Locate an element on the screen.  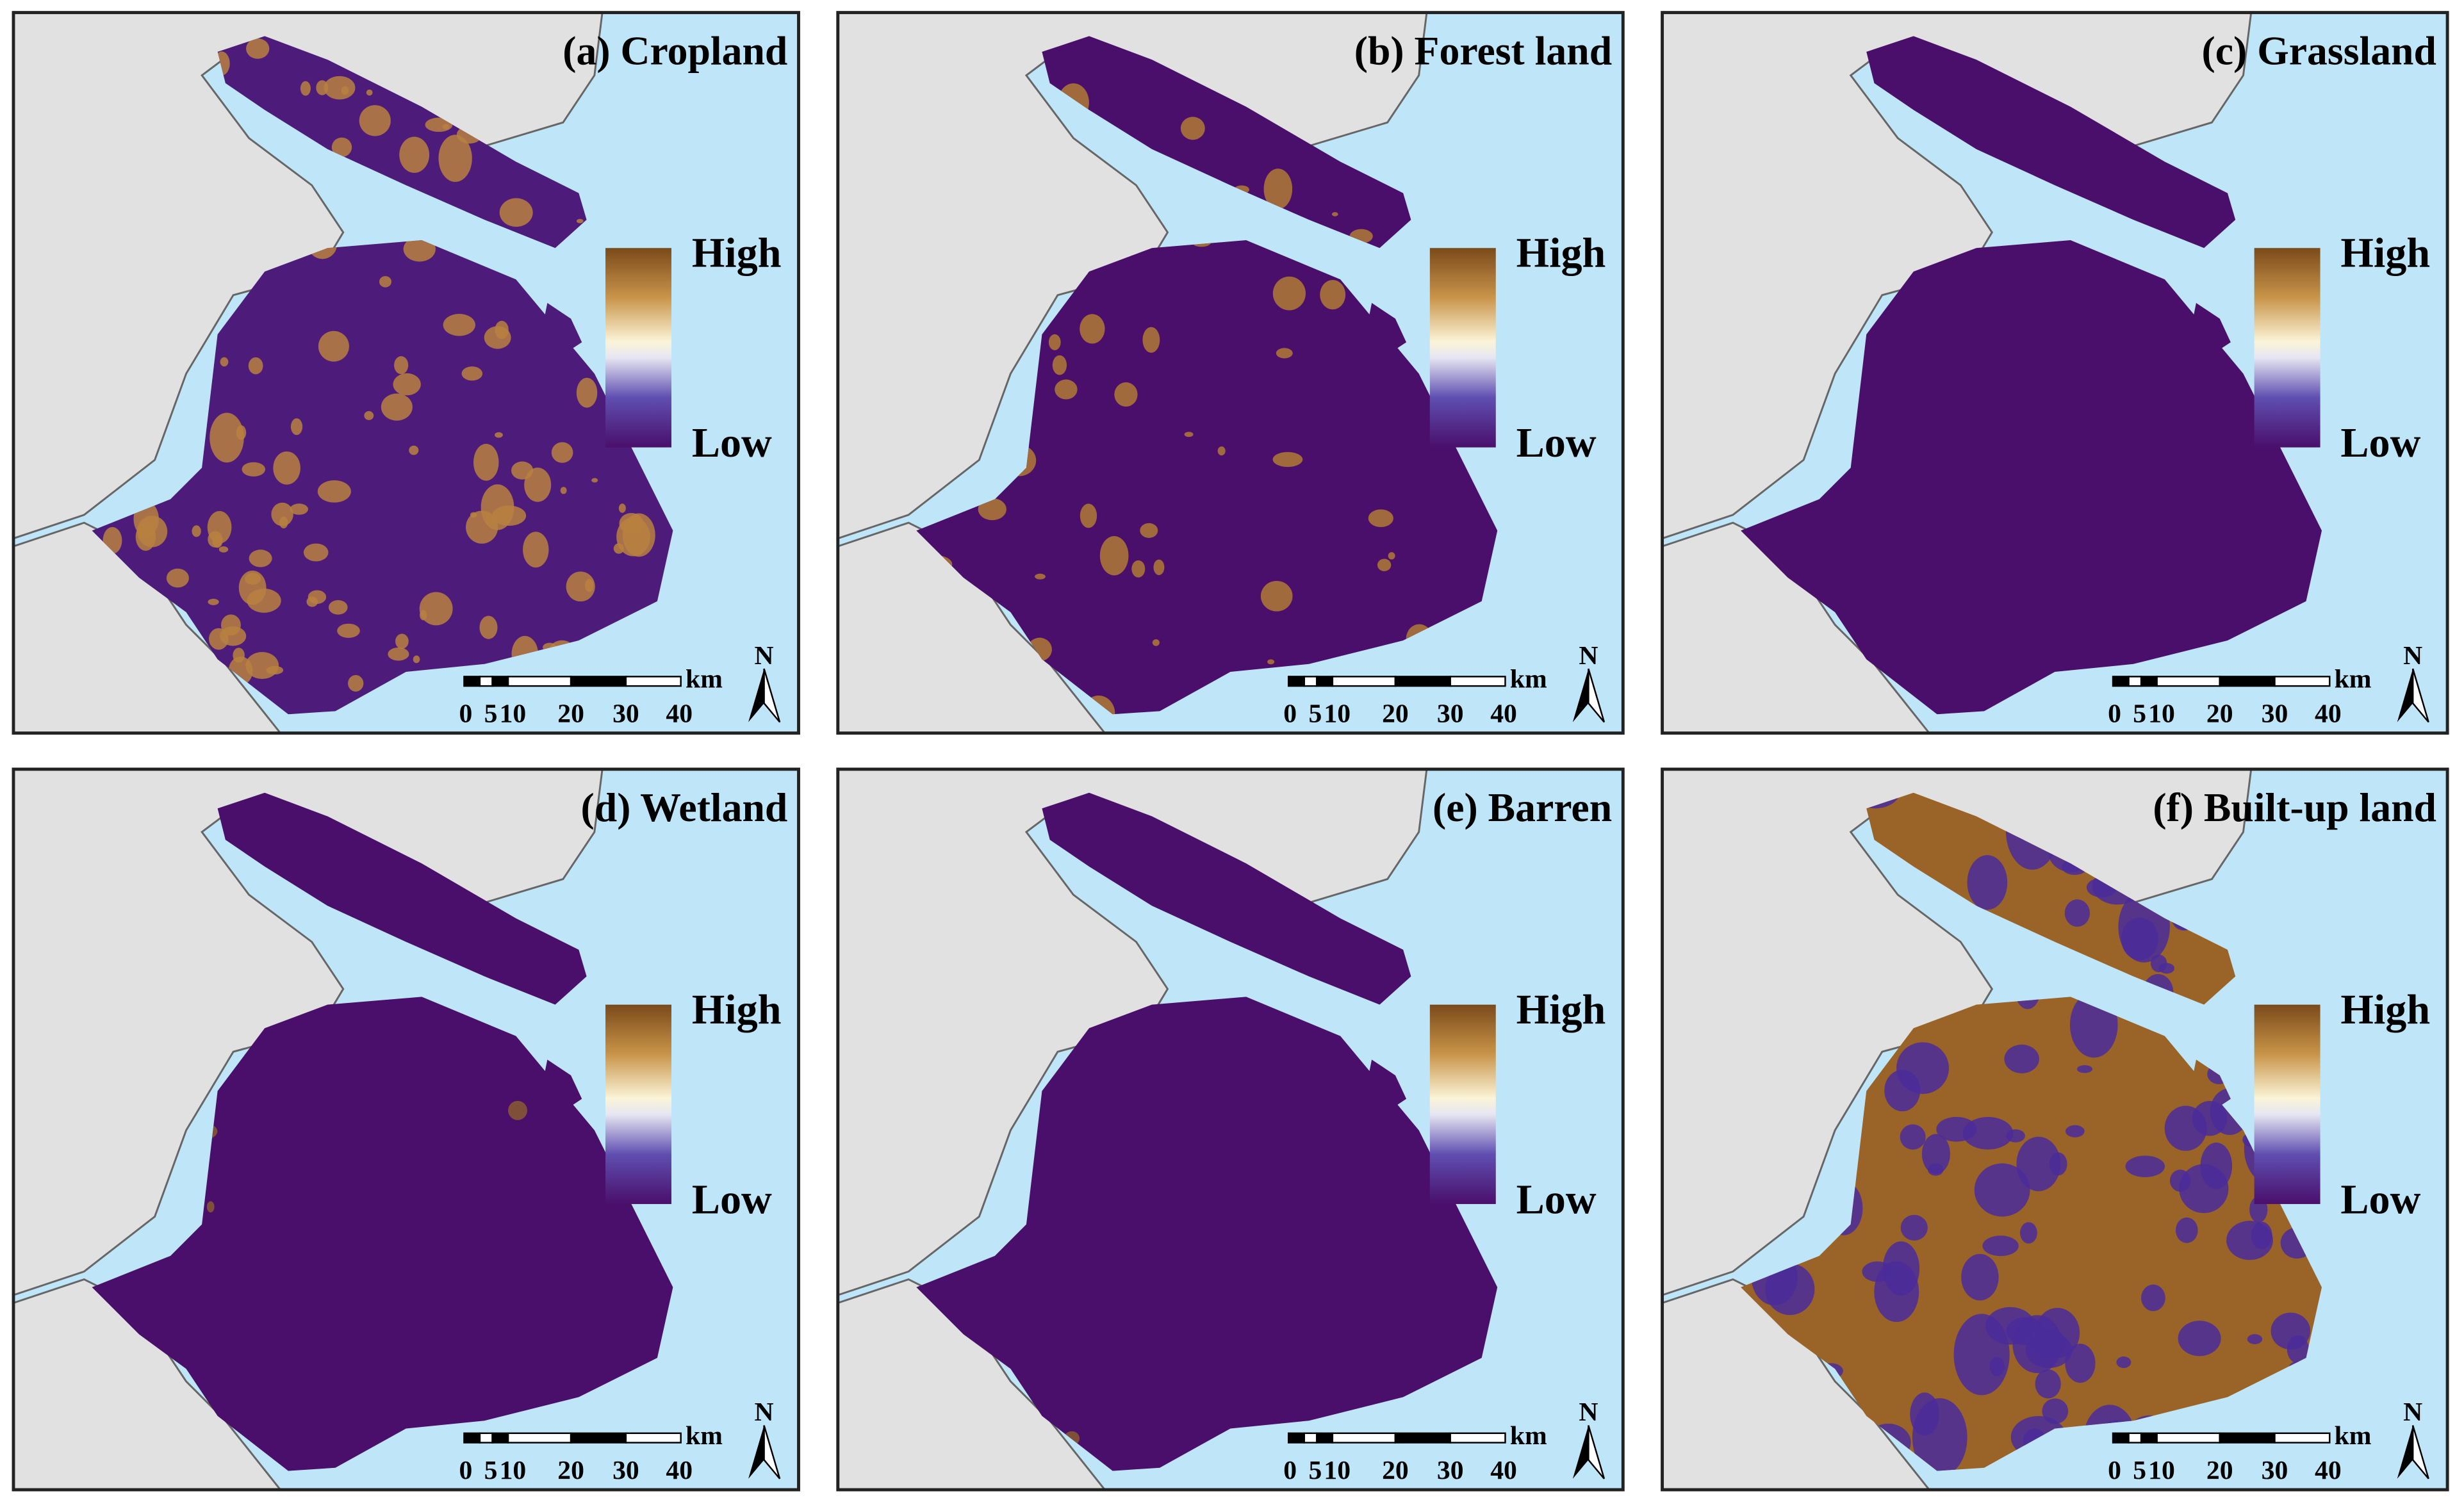
scale-label: 40 is located at coordinates (1503, 713).